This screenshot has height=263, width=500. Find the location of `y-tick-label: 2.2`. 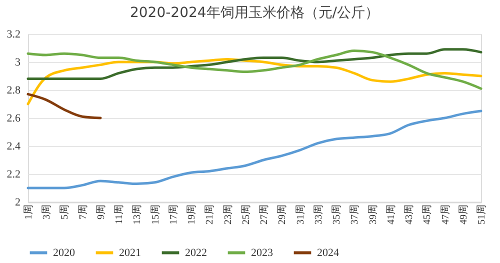

y-tick-label: 2.2 is located at coordinates (13, 174).